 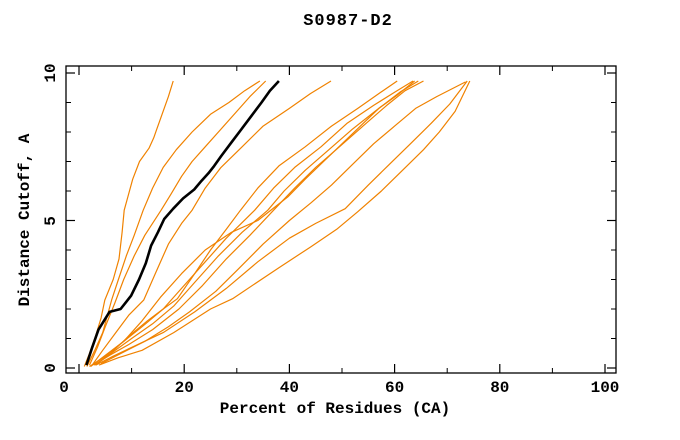 What do you see at coordinates (51, 368) in the screenshot?
I see `y-tick-label: 0` at bounding box center [51, 368].